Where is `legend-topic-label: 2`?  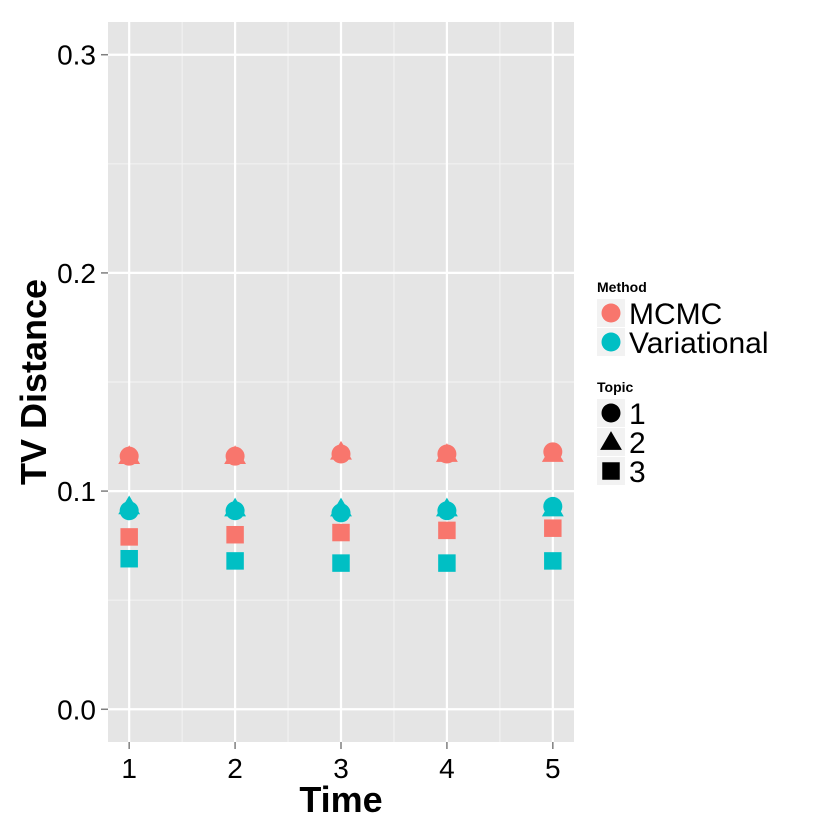 legend-topic-label: 2 is located at coordinates (637, 443).